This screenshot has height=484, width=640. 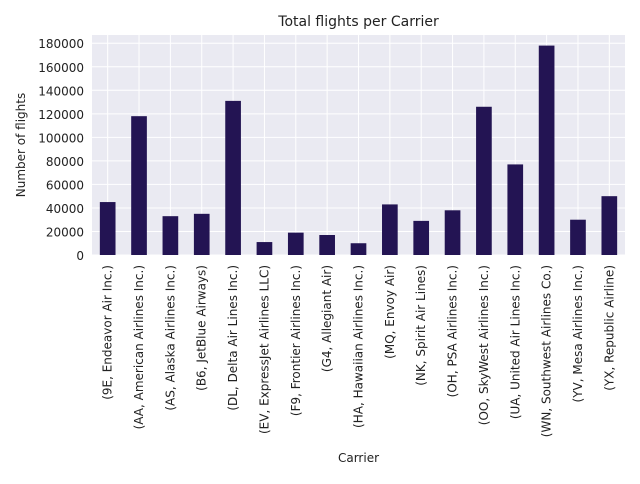 What do you see at coordinates (578, 333) in the screenshot?
I see `x-tick-label: (YV, Mesa Airlines Inc.)` at bounding box center [578, 333].